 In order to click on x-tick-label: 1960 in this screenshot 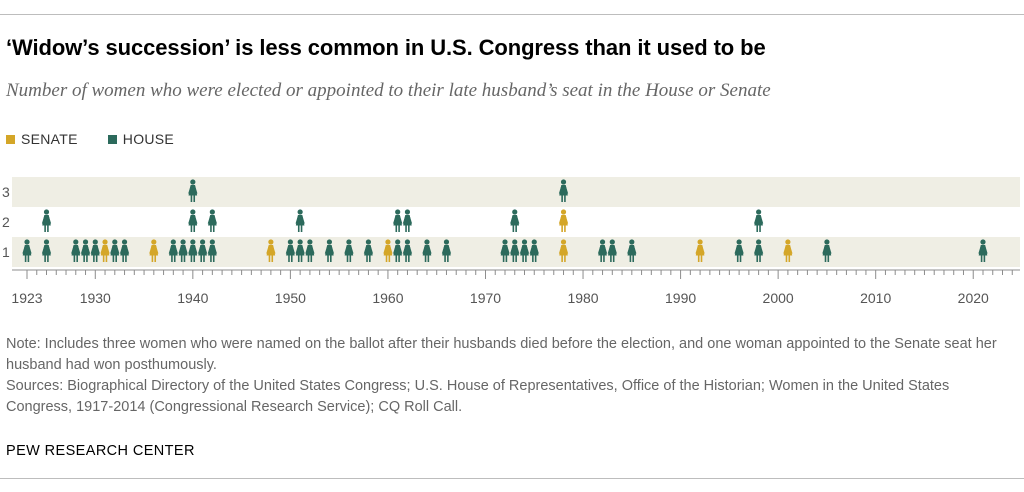, I will do `click(387, 298)`.